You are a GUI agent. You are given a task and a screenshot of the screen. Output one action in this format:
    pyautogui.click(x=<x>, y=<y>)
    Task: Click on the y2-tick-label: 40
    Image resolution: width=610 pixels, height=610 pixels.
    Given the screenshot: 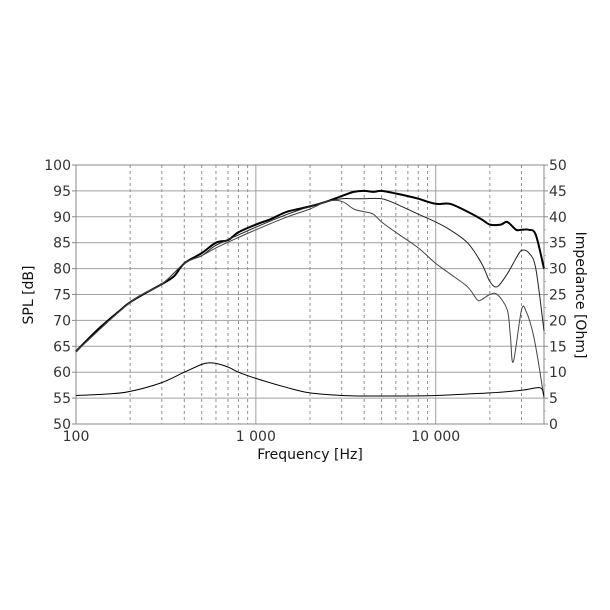 What is the action you would take?
    pyautogui.click(x=558, y=218)
    